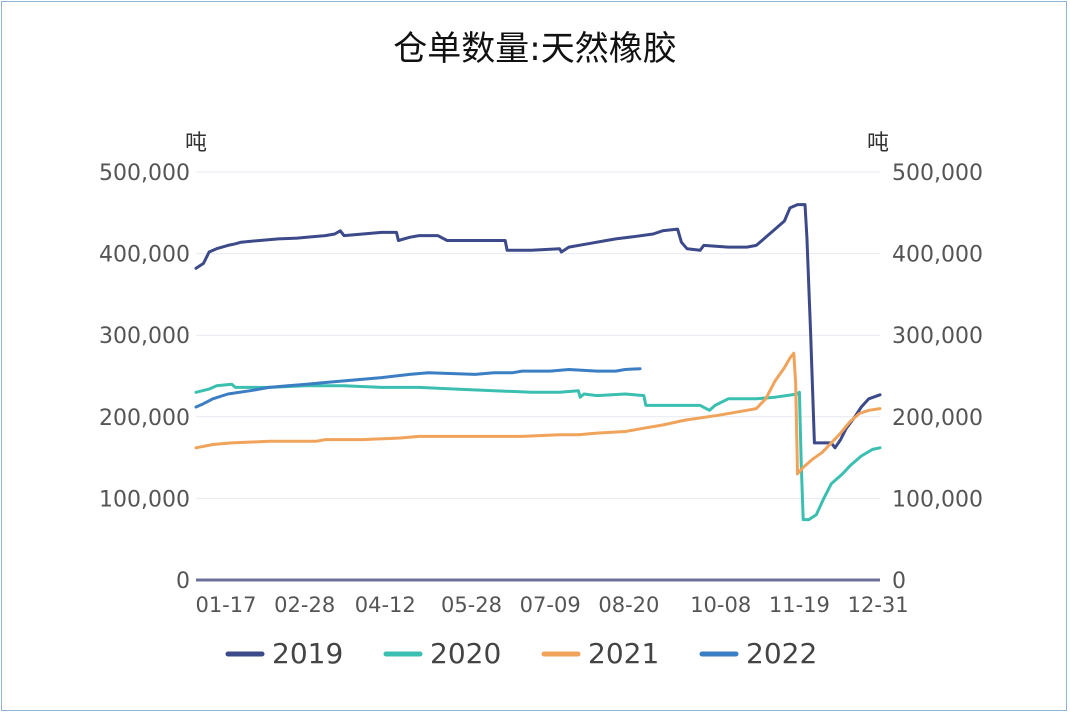 The image size is (1070, 714). I want to click on y-tick-label-right: 100,000, so click(937, 499).